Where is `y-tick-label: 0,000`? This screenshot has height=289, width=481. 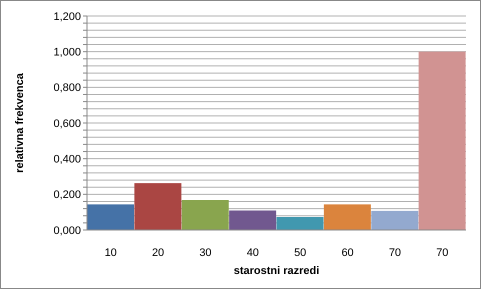
y-tick-label: 0,000 is located at coordinates (67, 230).